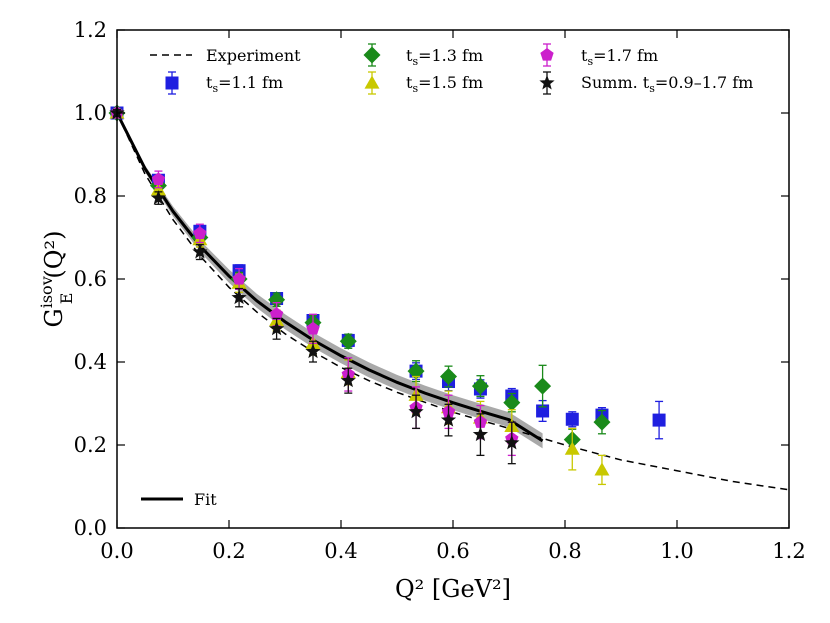  Describe the element at coordinates (228, 551) in the screenshot. I see `x-tick-label: 0.2` at that location.